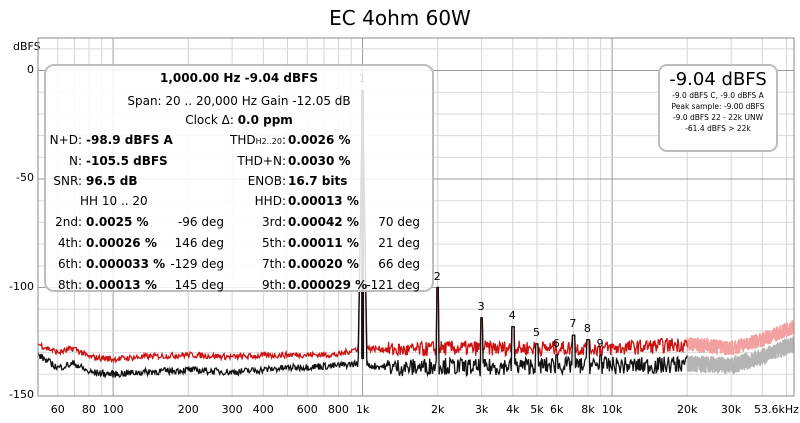 This screenshot has height=423, width=800. What do you see at coordinates (537, 409) in the screenshot?
I see `x-tick-label: 5k` at bounding box center [537, 409].